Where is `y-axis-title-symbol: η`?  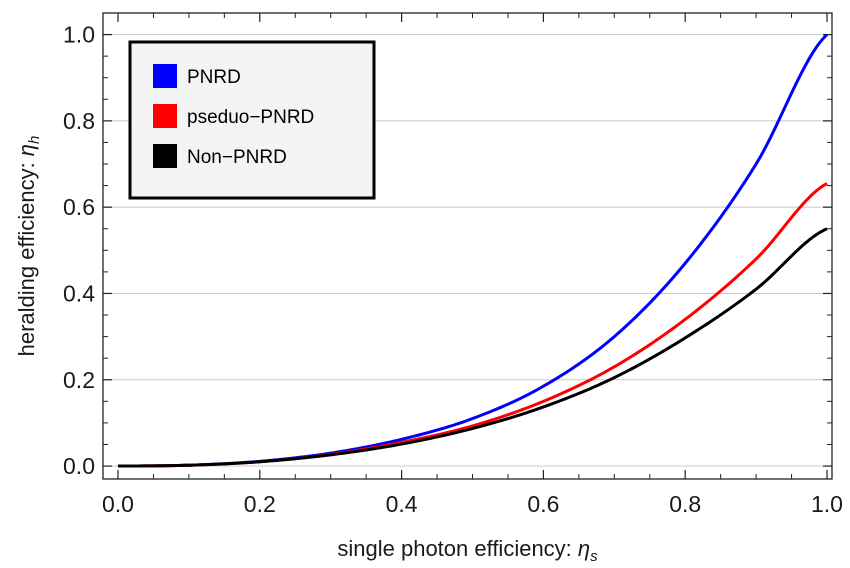
y-axis-title-symbol: η is located at coordinates (26, 150).